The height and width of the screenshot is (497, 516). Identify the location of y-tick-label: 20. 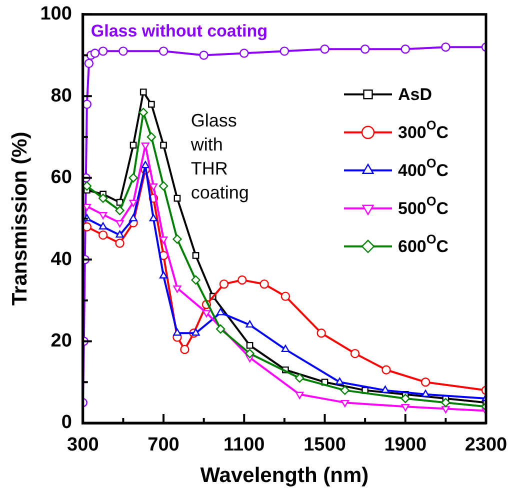
(61, 341).